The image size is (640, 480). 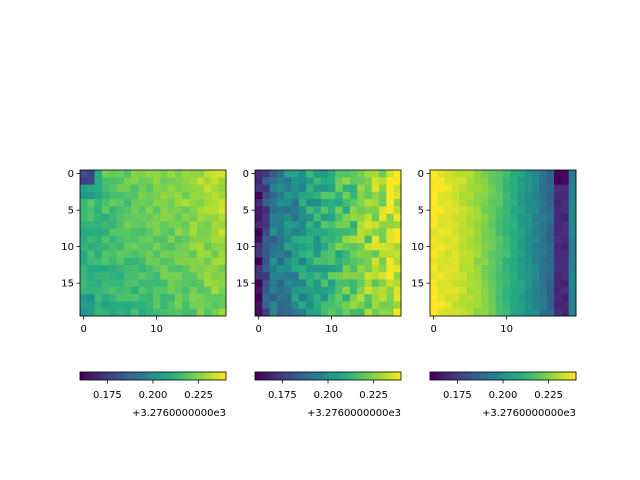 What do you see at coordinates (417, 247) in the screenshot?
I see `y-tick-label: 10` at bounding box center [417, 247].